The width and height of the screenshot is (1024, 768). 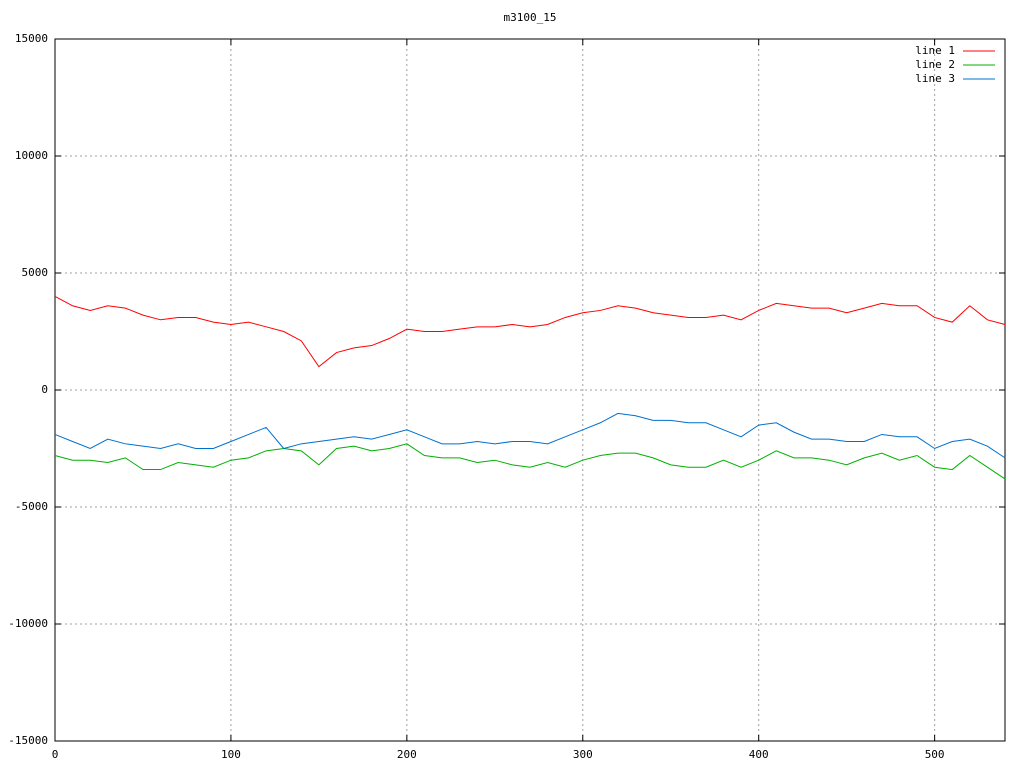 What do you see at coordinates (935, 754) in the screenshot?
I see `x-tick-label: 500` at bounding box center [935, 754].